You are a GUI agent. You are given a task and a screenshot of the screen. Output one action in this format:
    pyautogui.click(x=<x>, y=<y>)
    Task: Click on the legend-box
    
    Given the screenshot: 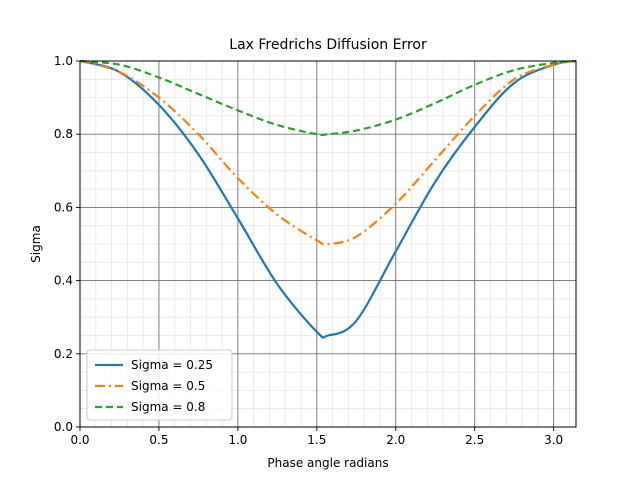 What is the action you would take?
    pyautogui.click(x=159, y=385)
    